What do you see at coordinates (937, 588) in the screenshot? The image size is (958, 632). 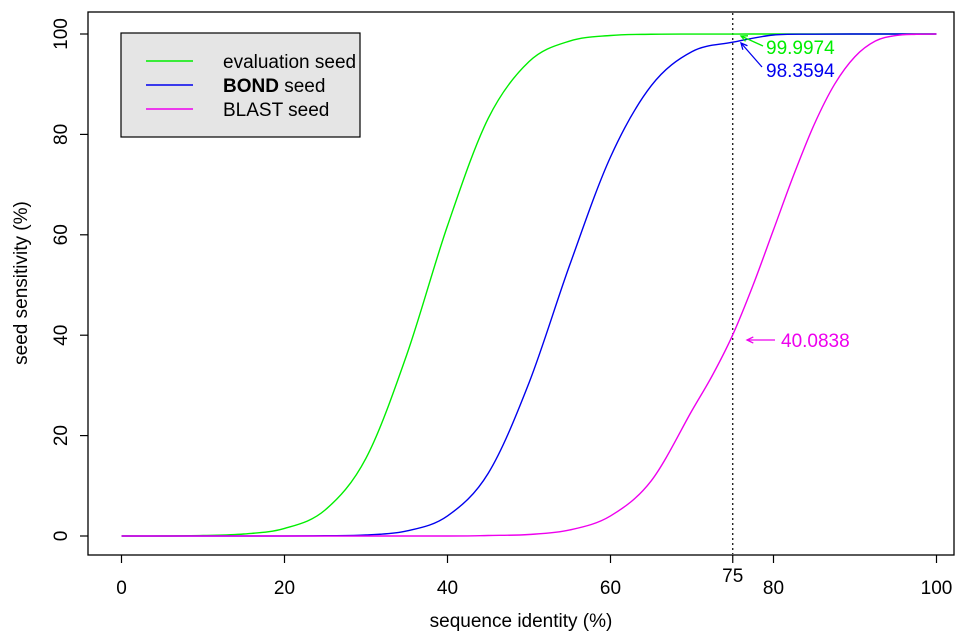 I see `x-tick-label: 100` at bounding box center [937, 588].